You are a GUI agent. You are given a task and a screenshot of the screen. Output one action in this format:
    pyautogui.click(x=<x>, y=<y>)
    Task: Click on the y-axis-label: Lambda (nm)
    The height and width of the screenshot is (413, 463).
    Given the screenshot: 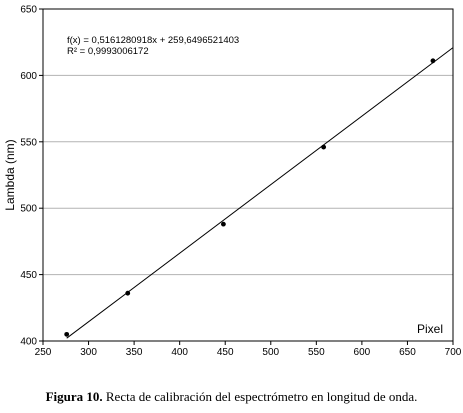 What is the action you would take?
    pyautogui.click(x=10, y=174)
    